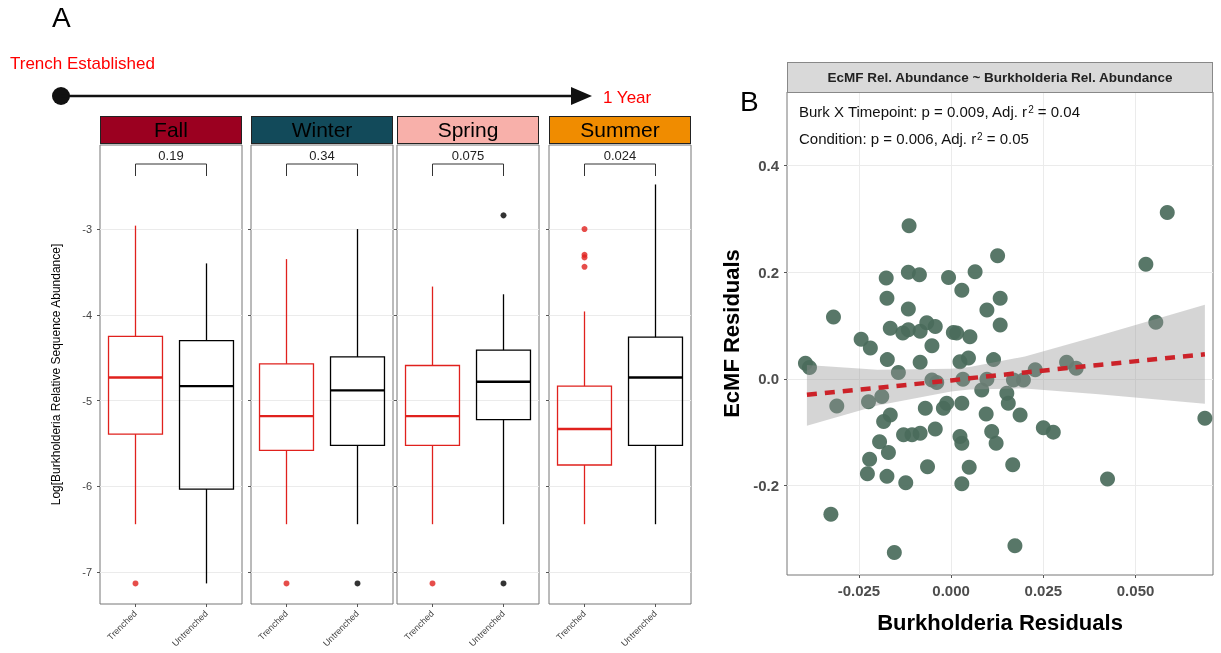 This screenshot has width=1221, height=653. What do you see at coordinates (1000, 622) in the screenshot?
I see `x-axis-title: Burkholderia Residuals` at bounding box center [1000, 622].